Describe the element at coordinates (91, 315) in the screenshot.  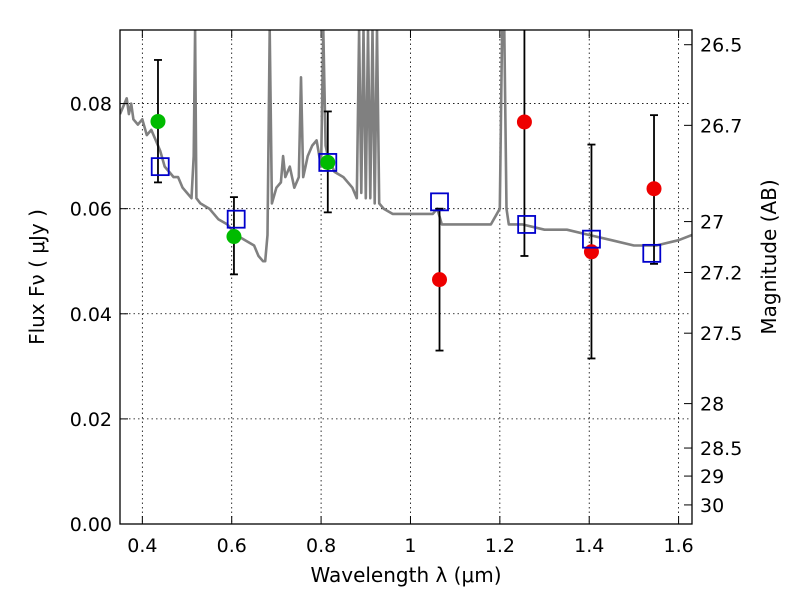
I see `y-tick-label: 0.04` at that location.